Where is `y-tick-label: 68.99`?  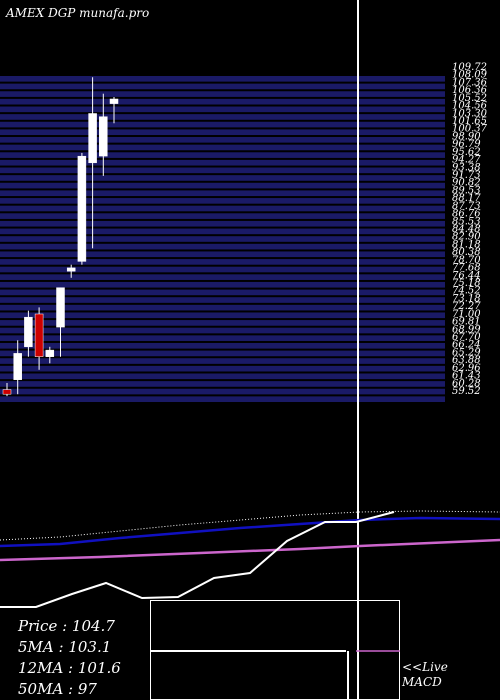
y-tick-label: 68.99 is located at coordinates (466, 329).